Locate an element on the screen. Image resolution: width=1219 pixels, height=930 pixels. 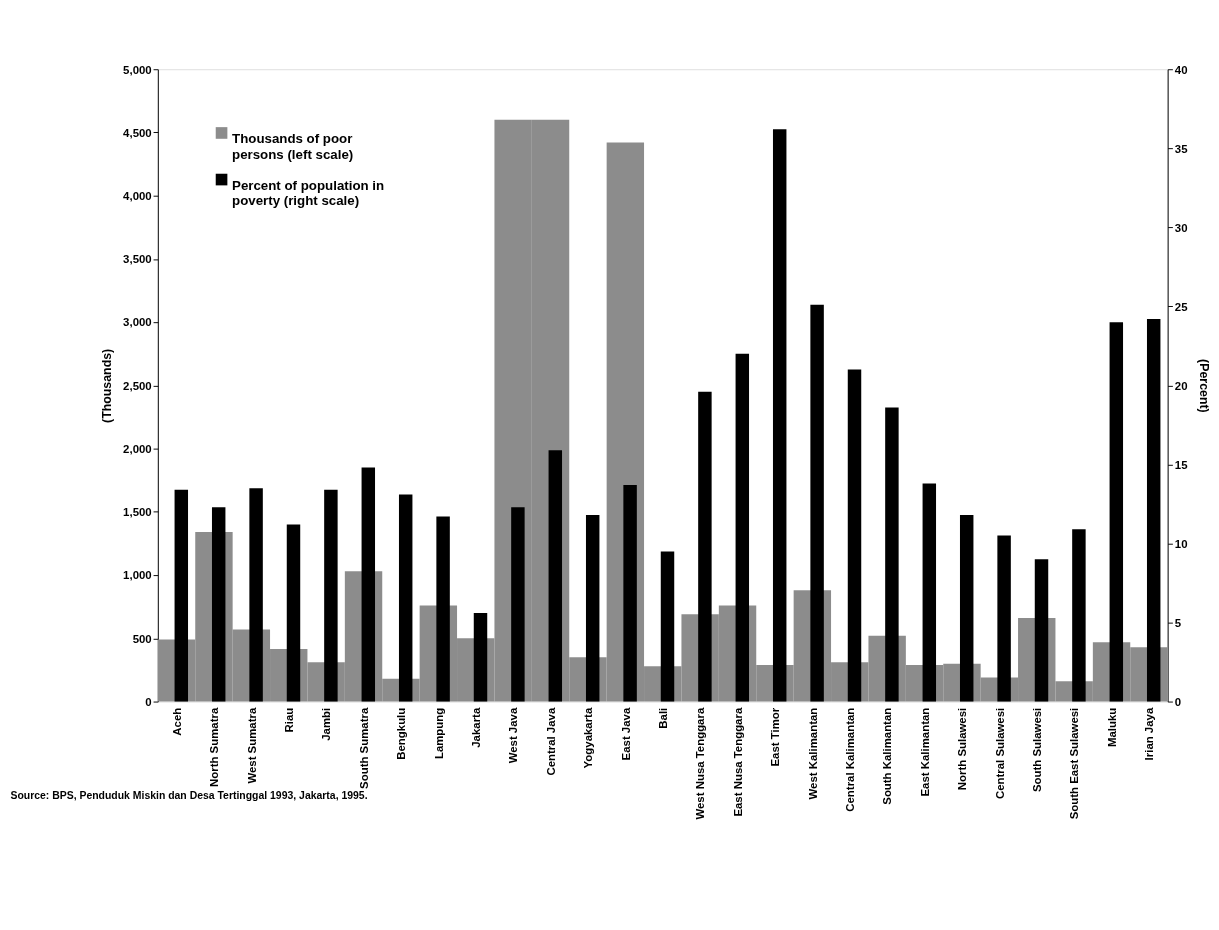
x-tick-label: East Timor is located at coordinates (775, 737).